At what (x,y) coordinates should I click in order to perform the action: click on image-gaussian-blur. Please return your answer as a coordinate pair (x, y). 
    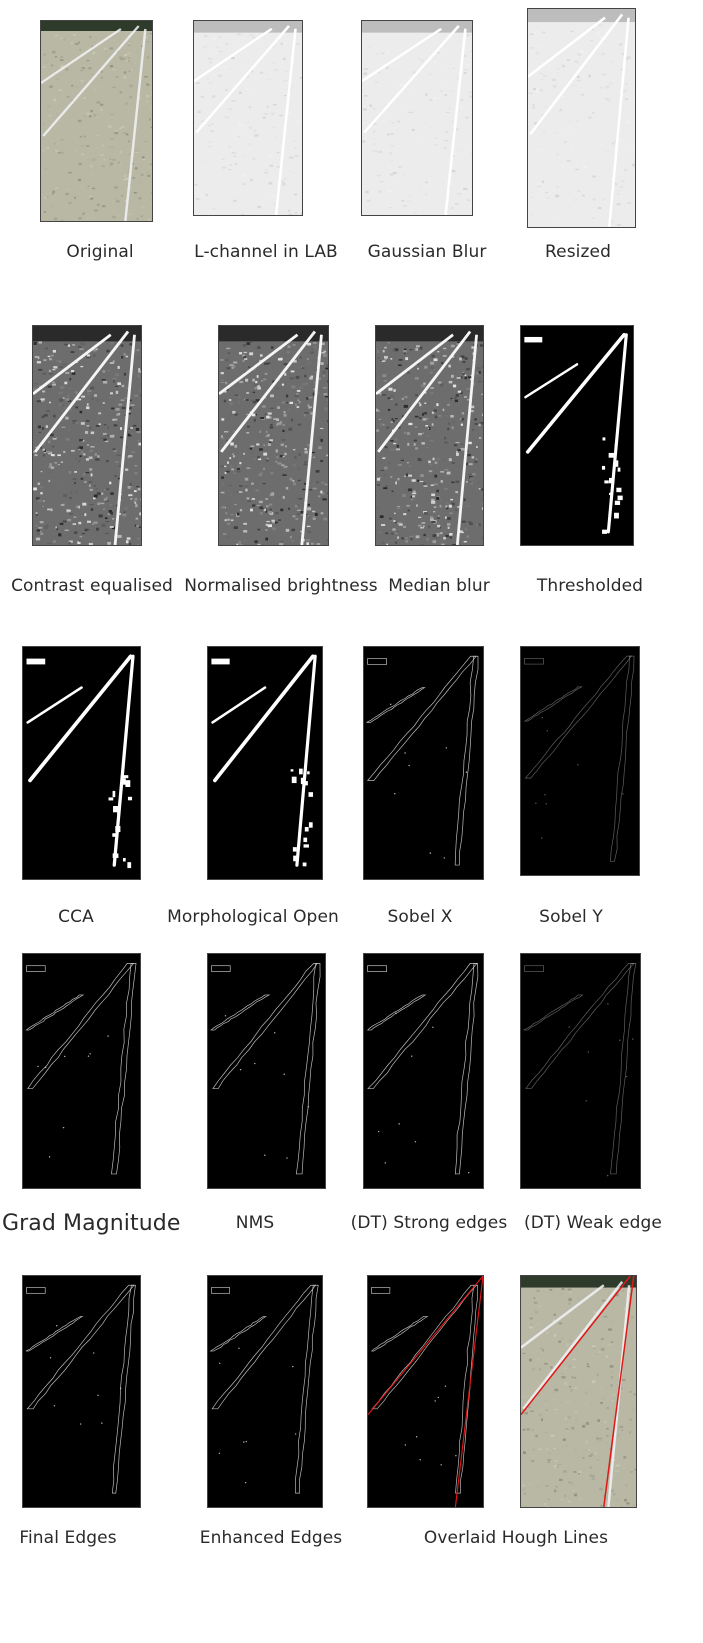
    Looking at the image, I should click on (417, 118).